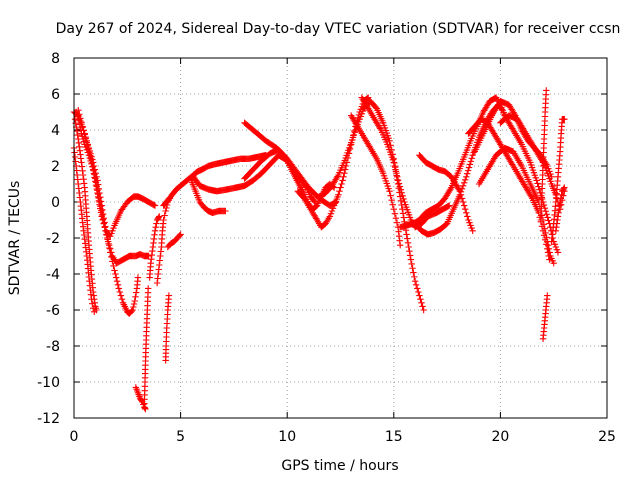 The width and height of the screenshot is (640, 480). Describe the element at coordinates (394, 437) in the screenshot. I see `x-tick-label: 15` at that location.